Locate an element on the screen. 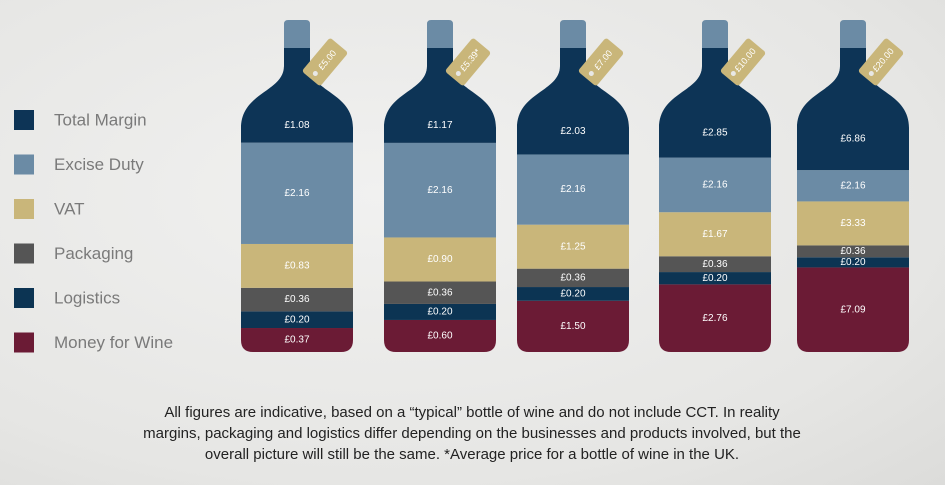 This screenshot has width=945, height=485. value-label: £0.83 is located at coordinates (296, 266).